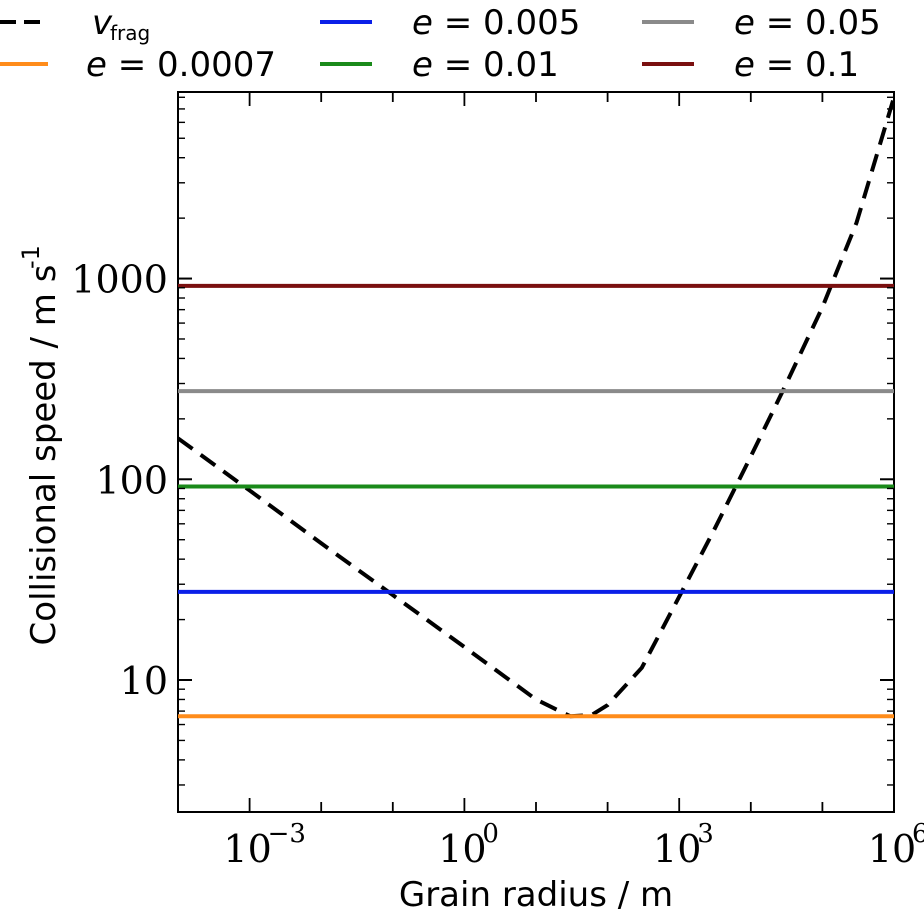 This screenshot has width=924, height=914. What do you see at coordinates (130, 33) in the screenshot?
I see `legend-label-subscript: frag` at bounding box center [130, 33].